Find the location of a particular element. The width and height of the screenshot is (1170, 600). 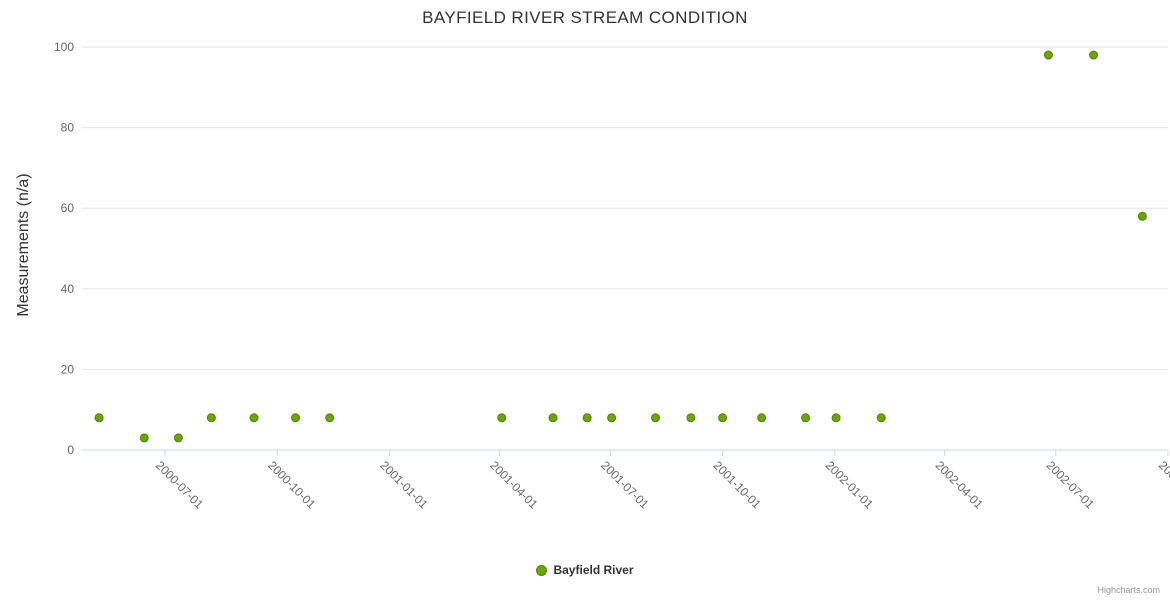

x-axis-label: 2002-01-01 is located at coordinates (850, 485).